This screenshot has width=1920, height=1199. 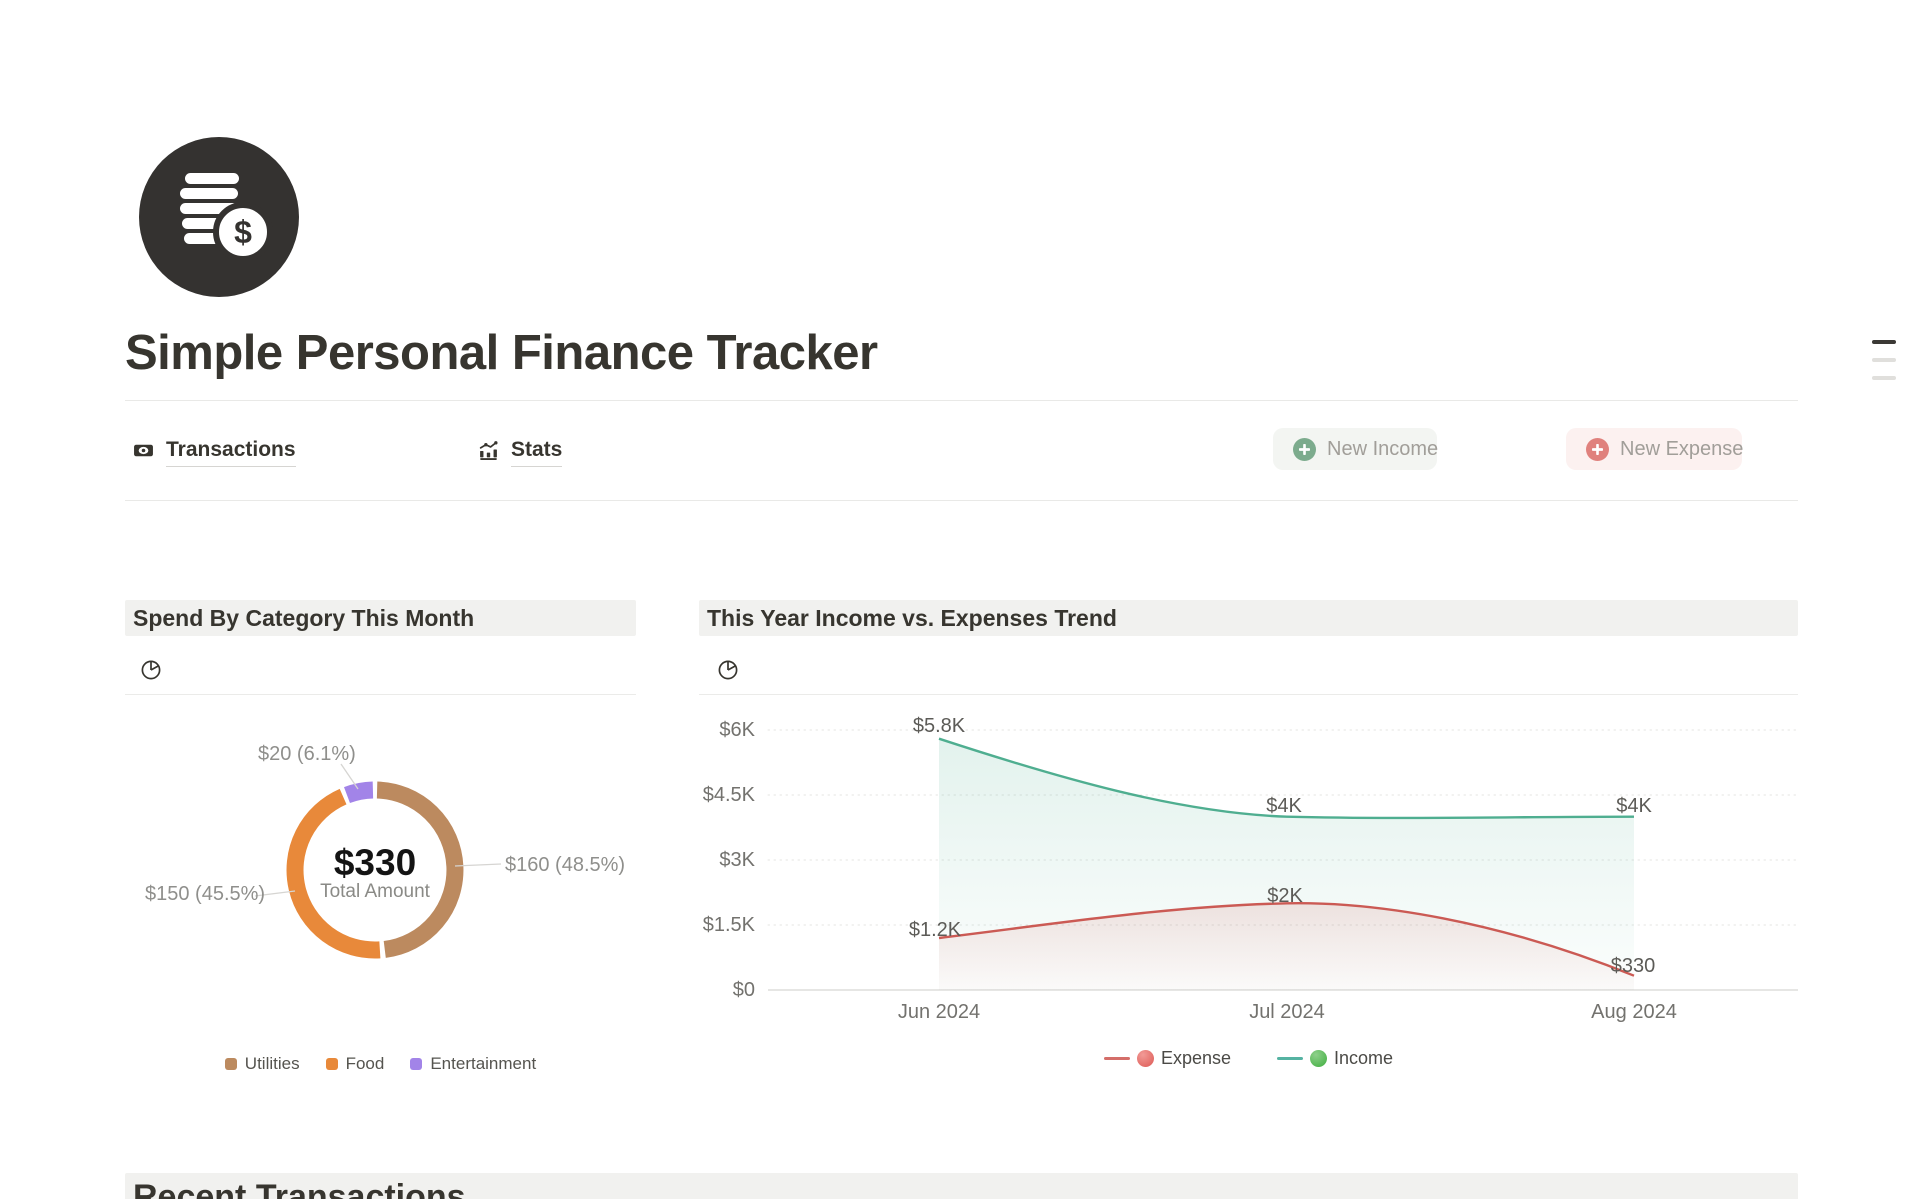 What do you see at coordinates (935, 930) in the screenshot?
I see `expense-point-label: $1.2K` at bounding box center [935, 930].